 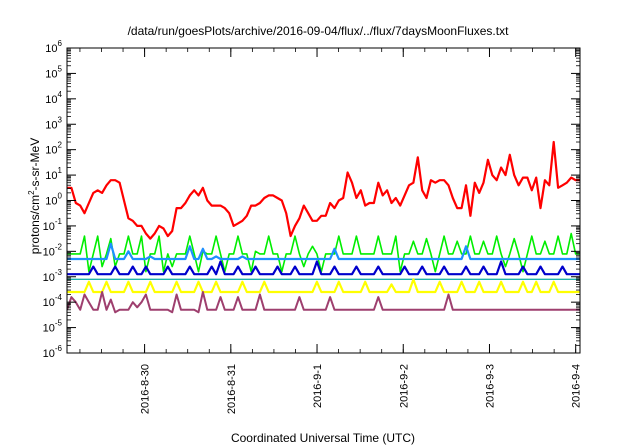 I want to click on y-tick-label: 10³, so click(x=53, y=123).